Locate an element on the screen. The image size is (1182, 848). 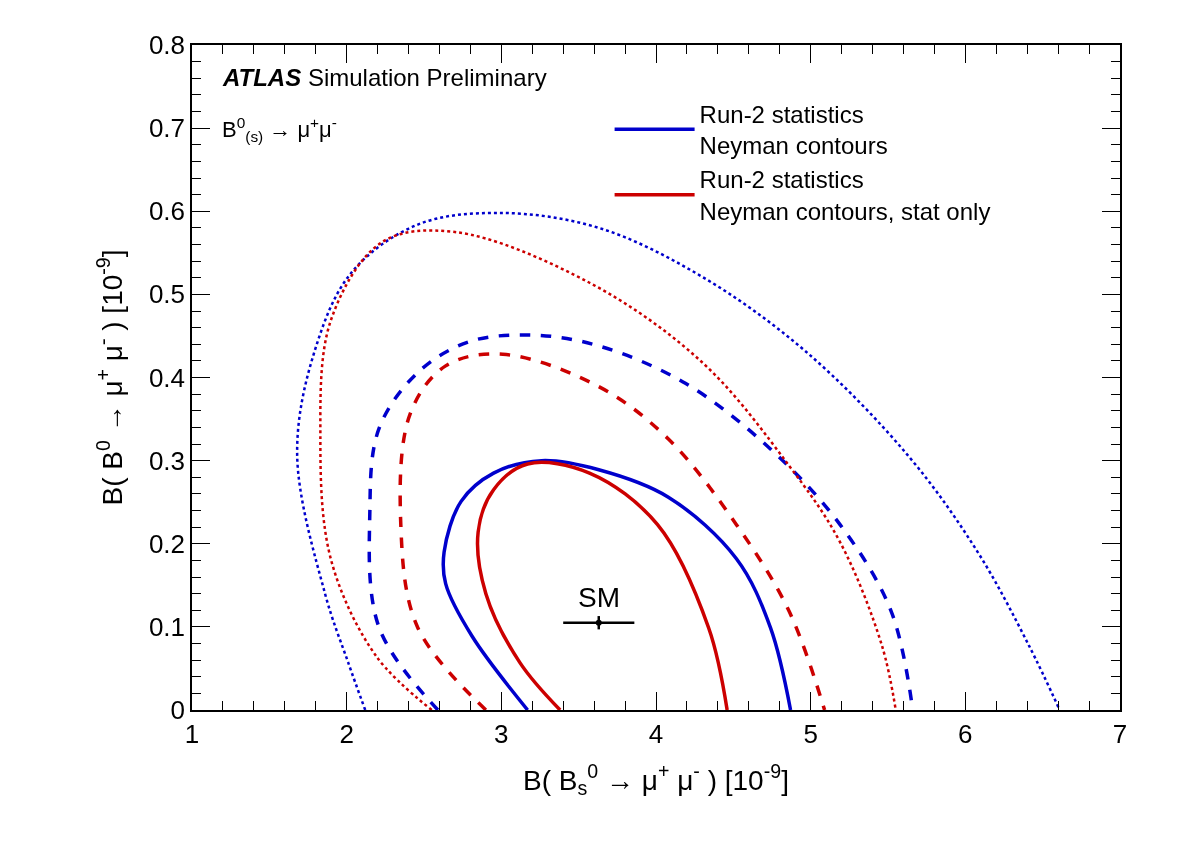
text: B( B$_{s}$$^{0}$ → μ$^{+}$ μ$^{-}$ ) [10$^{-9}$] is located at coordinates (656, 779).